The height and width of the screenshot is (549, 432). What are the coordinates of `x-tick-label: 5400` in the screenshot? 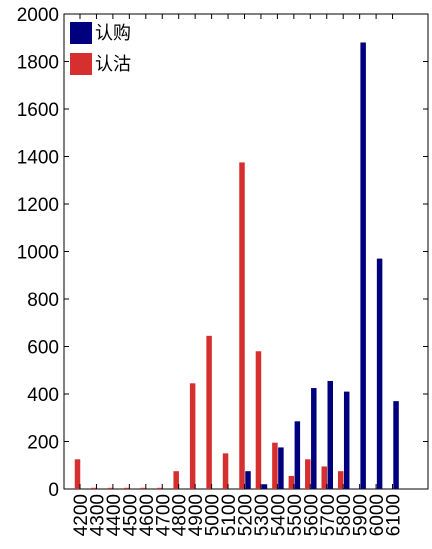 It's located at (278, 515).